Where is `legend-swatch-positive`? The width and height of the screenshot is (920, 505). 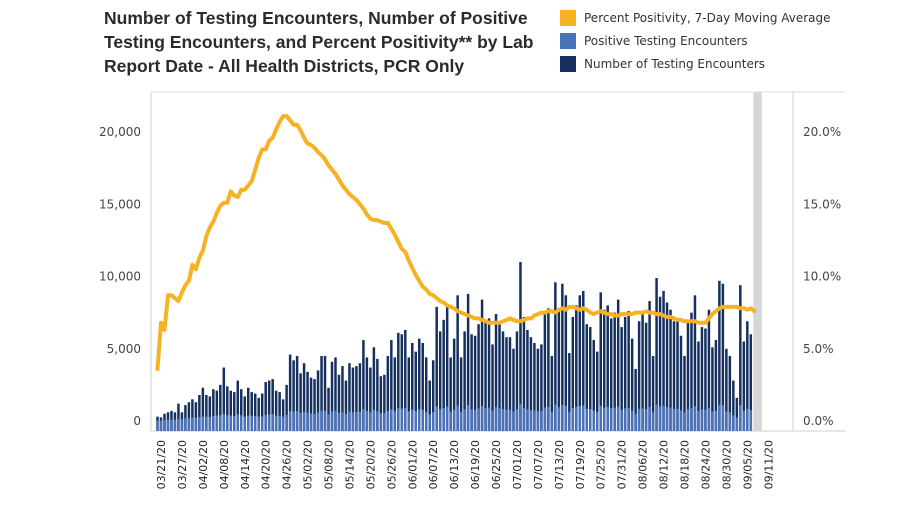 legend-swatch-positive is located at coordinates (568, 40).